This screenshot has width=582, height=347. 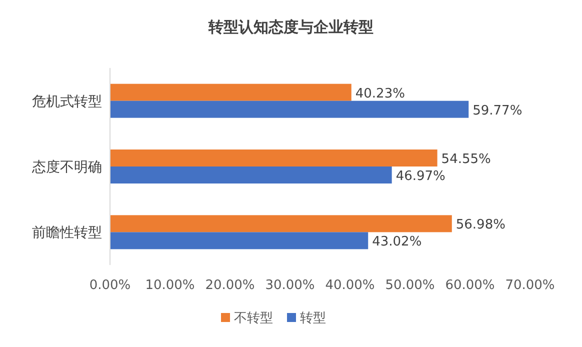 What do you see at coordinates (470, 285) in the screenshot?
I see `x-tick-label: 60.00%` at bounding box center [470, 285].